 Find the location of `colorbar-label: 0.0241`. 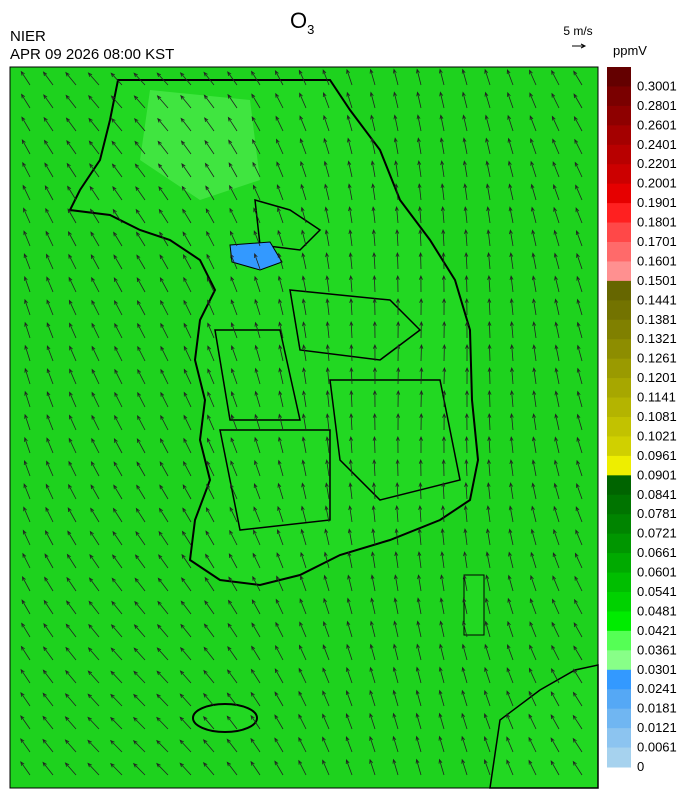

colorbar-label: 0.0241 is located at coordinates (657, 688).